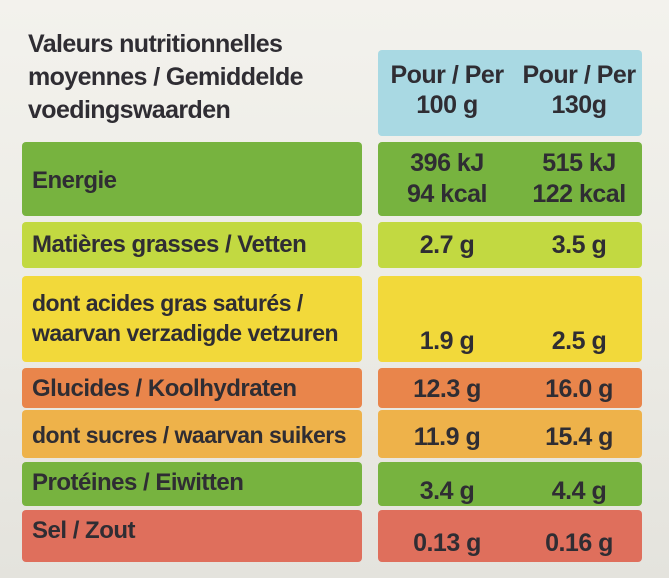 The height and width of the screenshot is (578, 669). I want to click on energy-value-130g: 515 kJ 122 kcal, so click(579, 178).